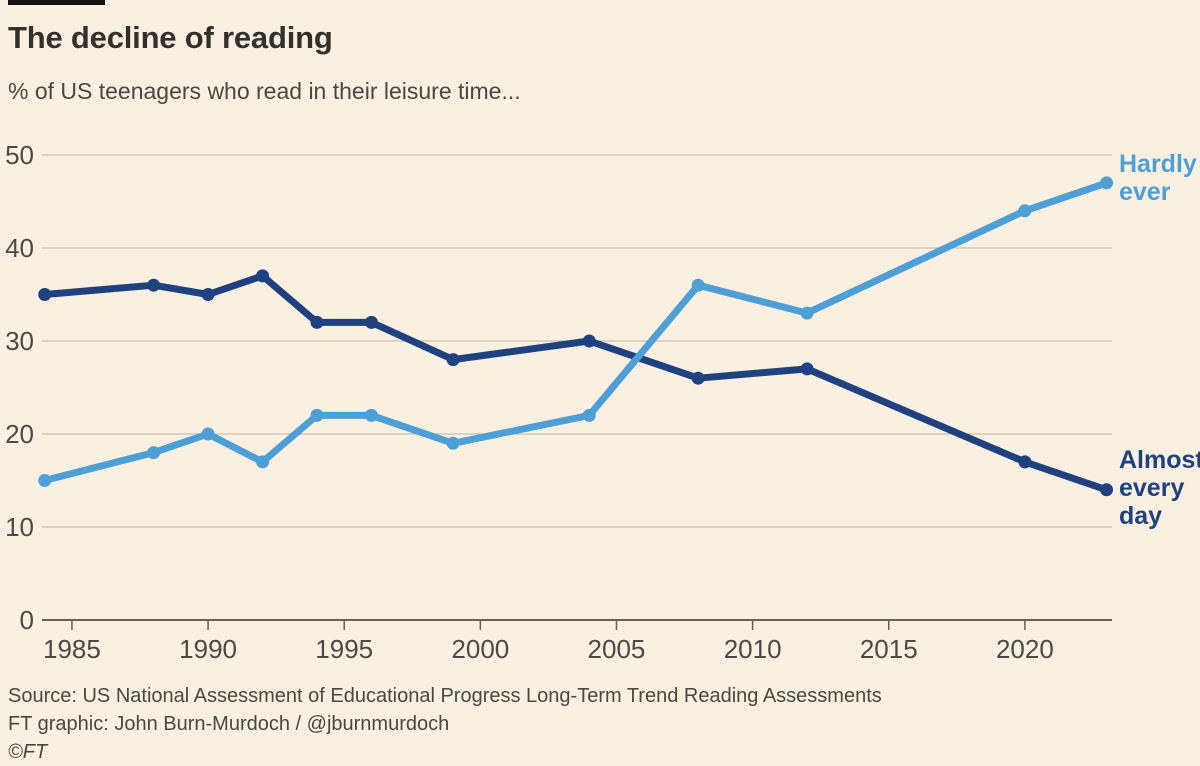 The height and width of the screenshot is (766, 1200). Describe the element at coordinates (170, 37) in the screenshot. I see `chart-title: The decline of reading` at that location.